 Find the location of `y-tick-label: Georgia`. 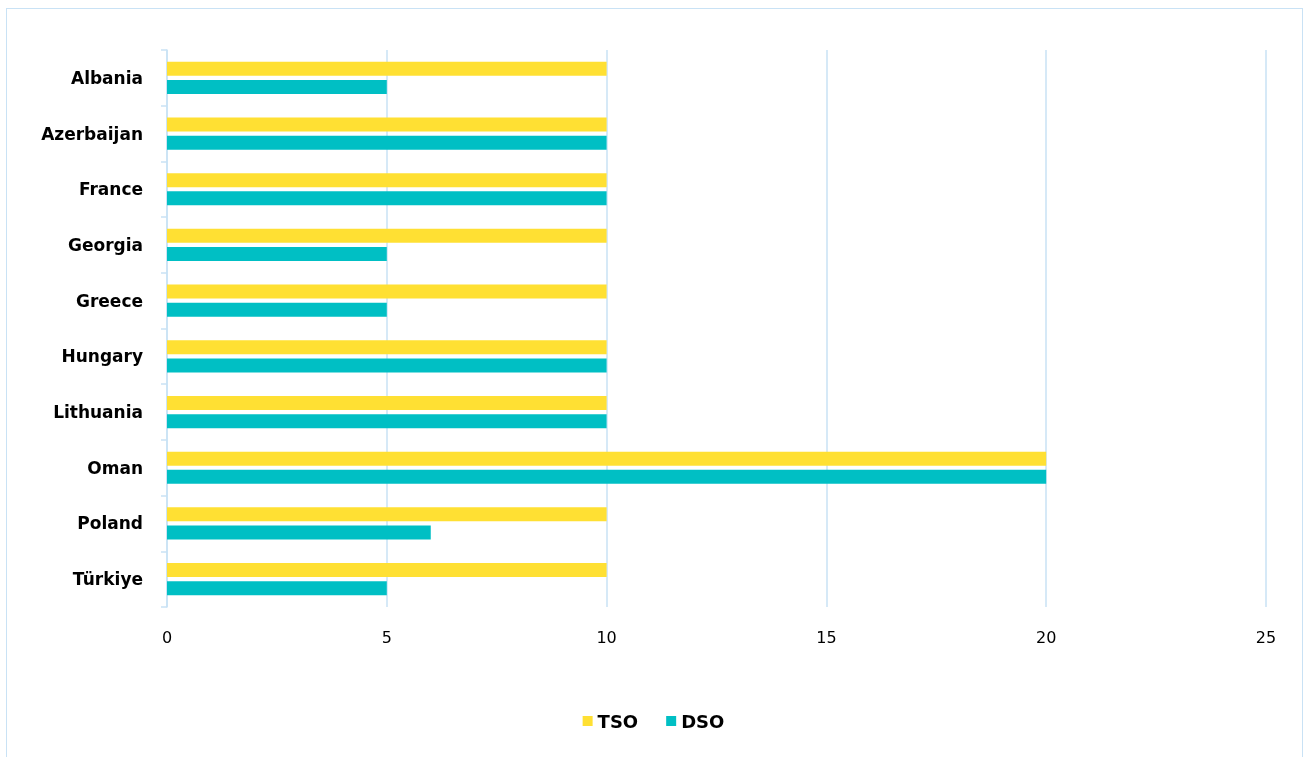

y-tick-label: Georgia is located at coordinates (105, 244).